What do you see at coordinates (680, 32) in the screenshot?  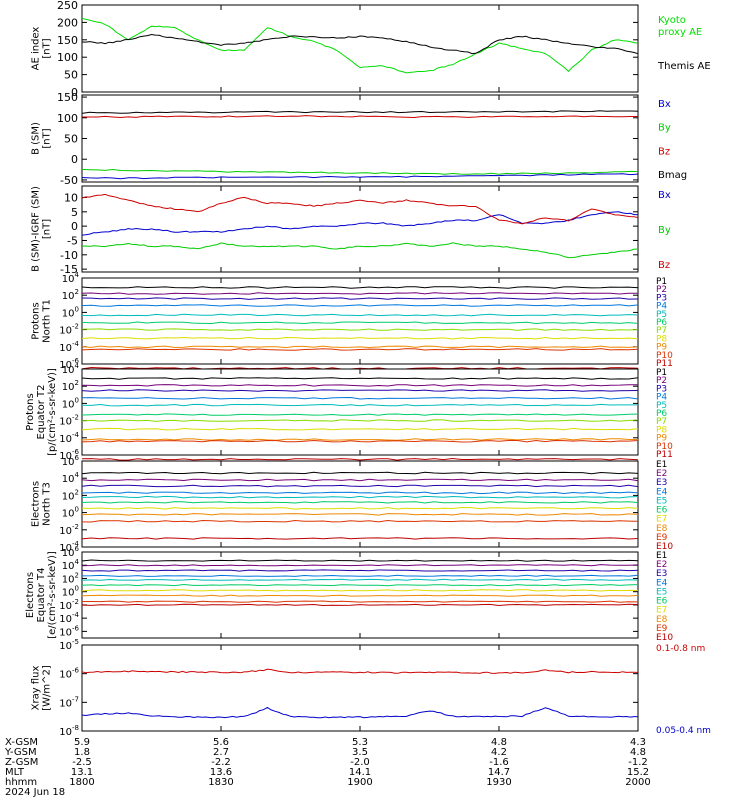 I see `legend-label: proxy AE` at bounding box center [680, 32].